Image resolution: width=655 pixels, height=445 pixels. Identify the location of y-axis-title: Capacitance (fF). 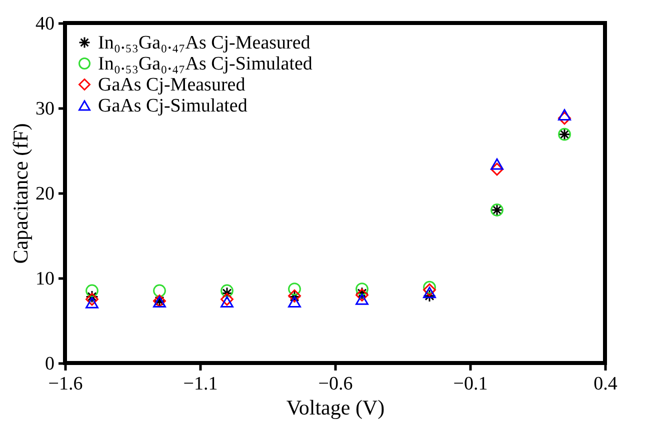
(20, 193).